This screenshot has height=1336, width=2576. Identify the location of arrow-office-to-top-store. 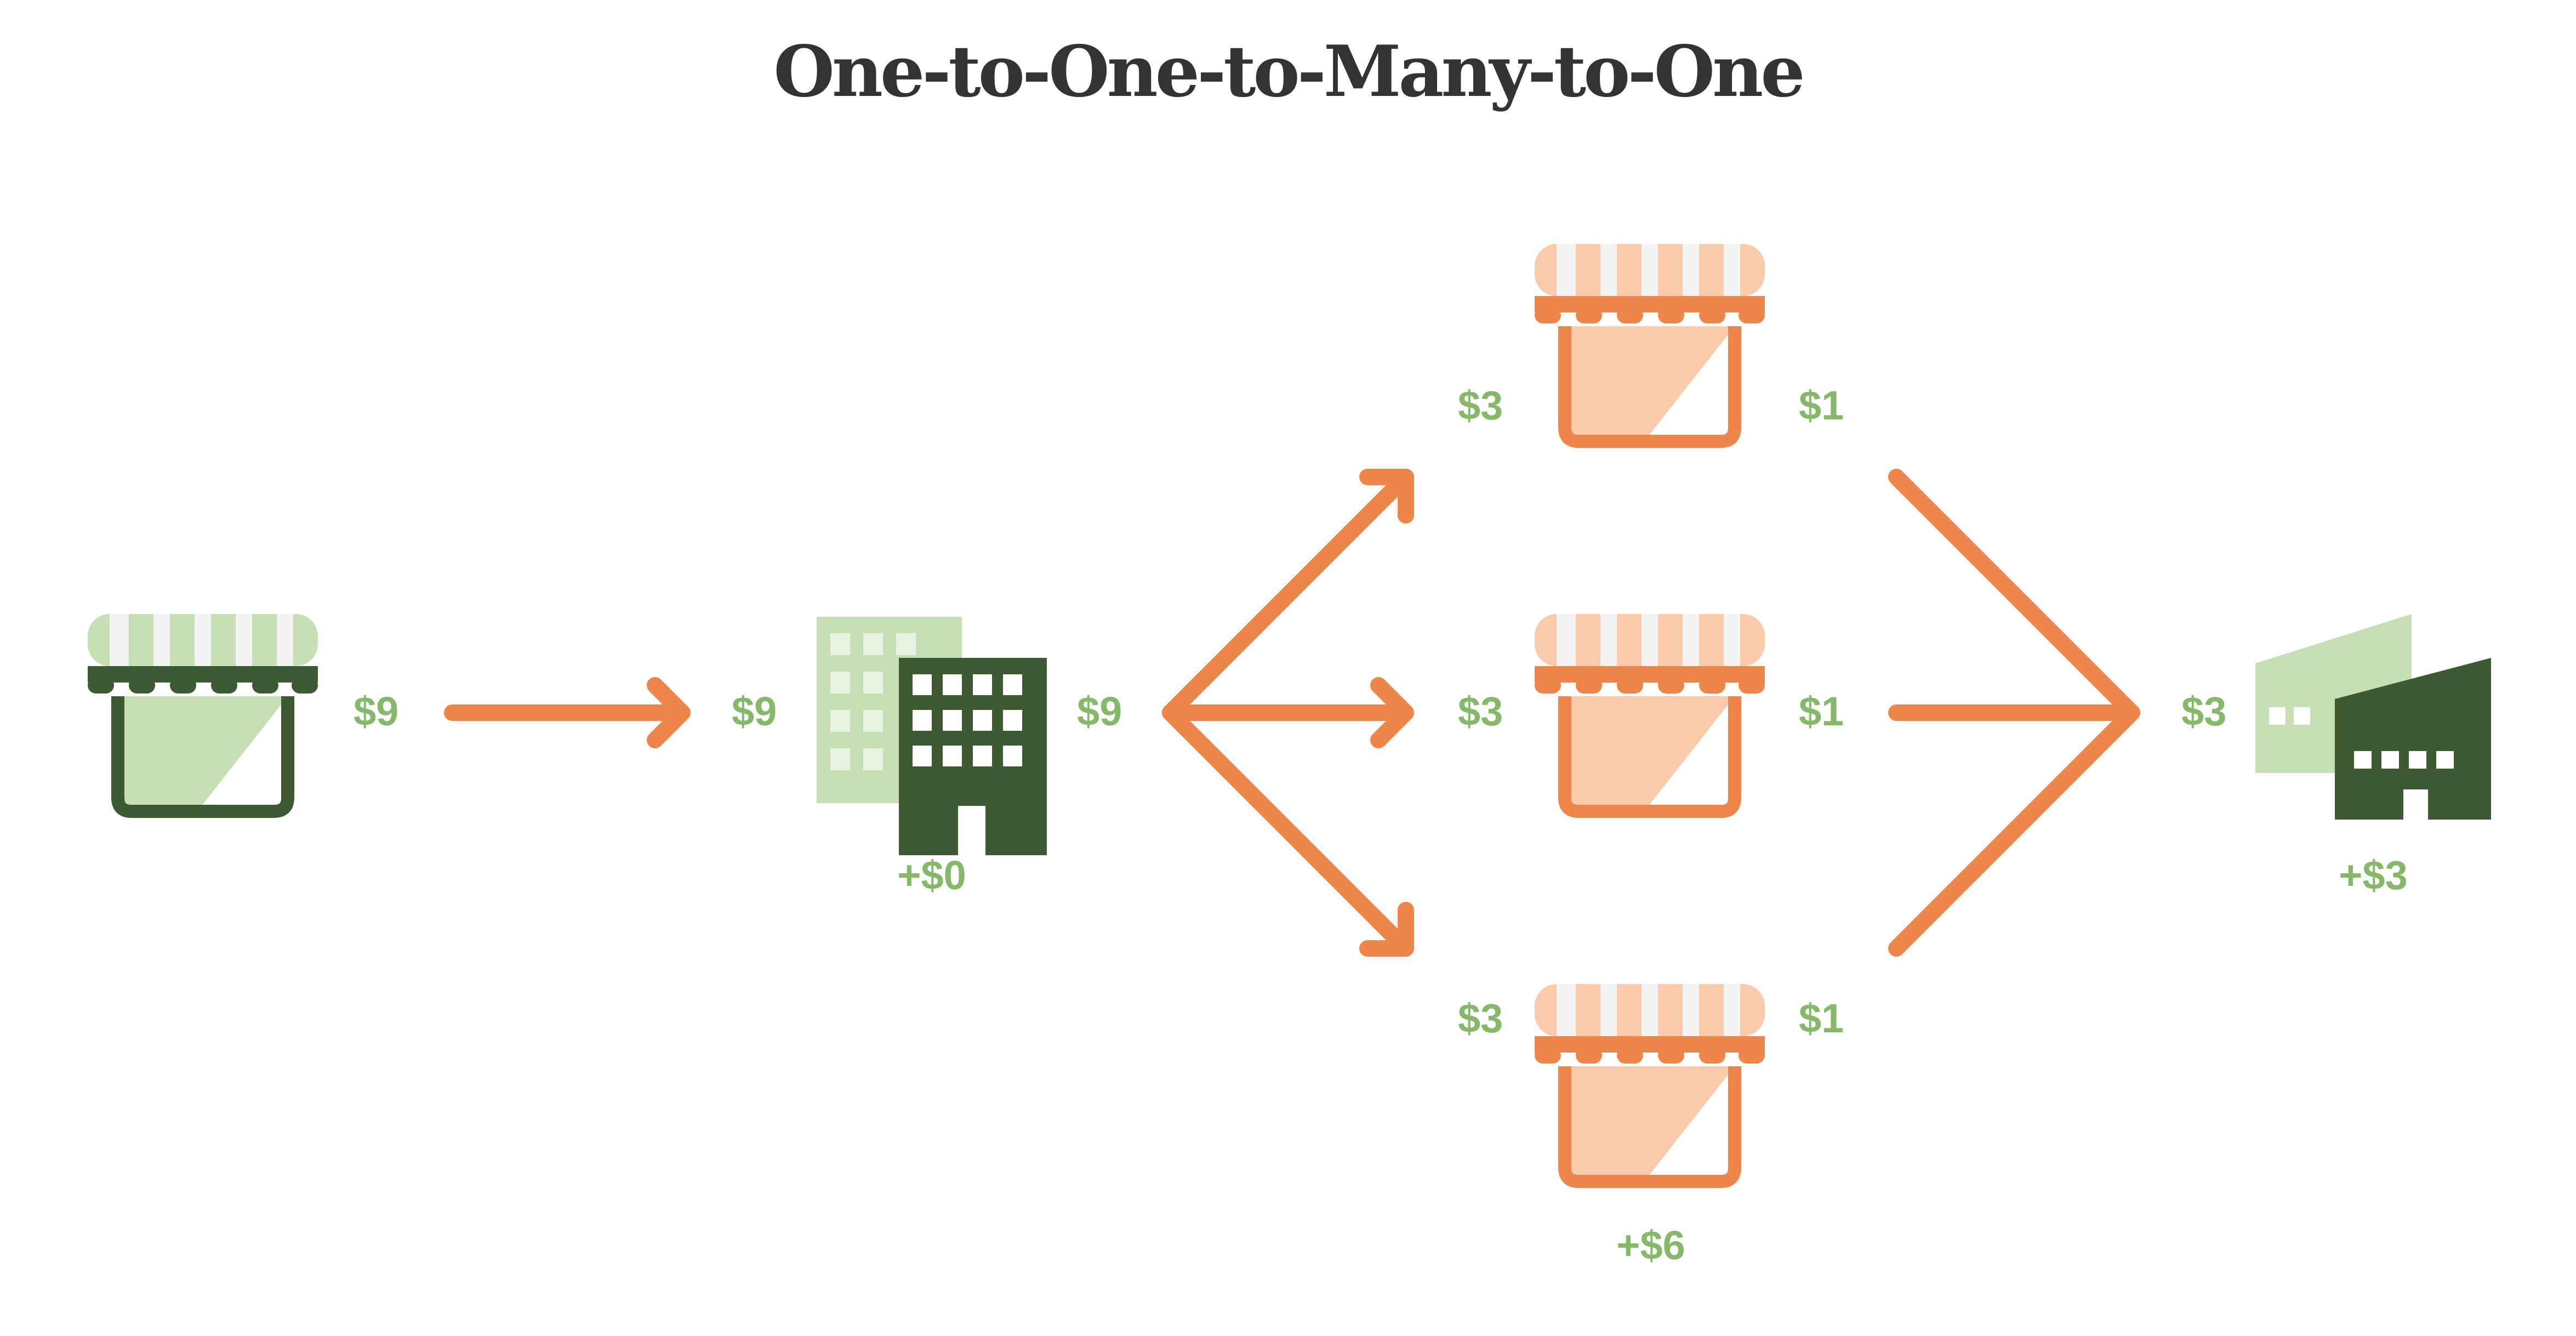
(1288, 595).